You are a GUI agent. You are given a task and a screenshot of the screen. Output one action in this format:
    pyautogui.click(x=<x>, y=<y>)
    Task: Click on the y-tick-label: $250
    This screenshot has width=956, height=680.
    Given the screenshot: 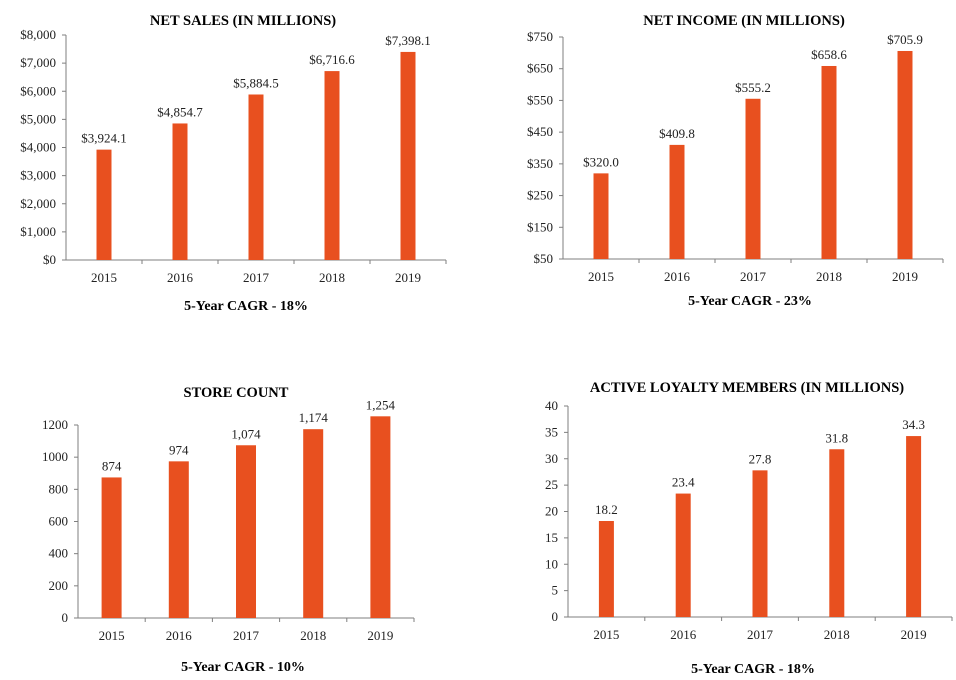 What is the action you would take?
    pyautogui.click(x=540, y=195)
    